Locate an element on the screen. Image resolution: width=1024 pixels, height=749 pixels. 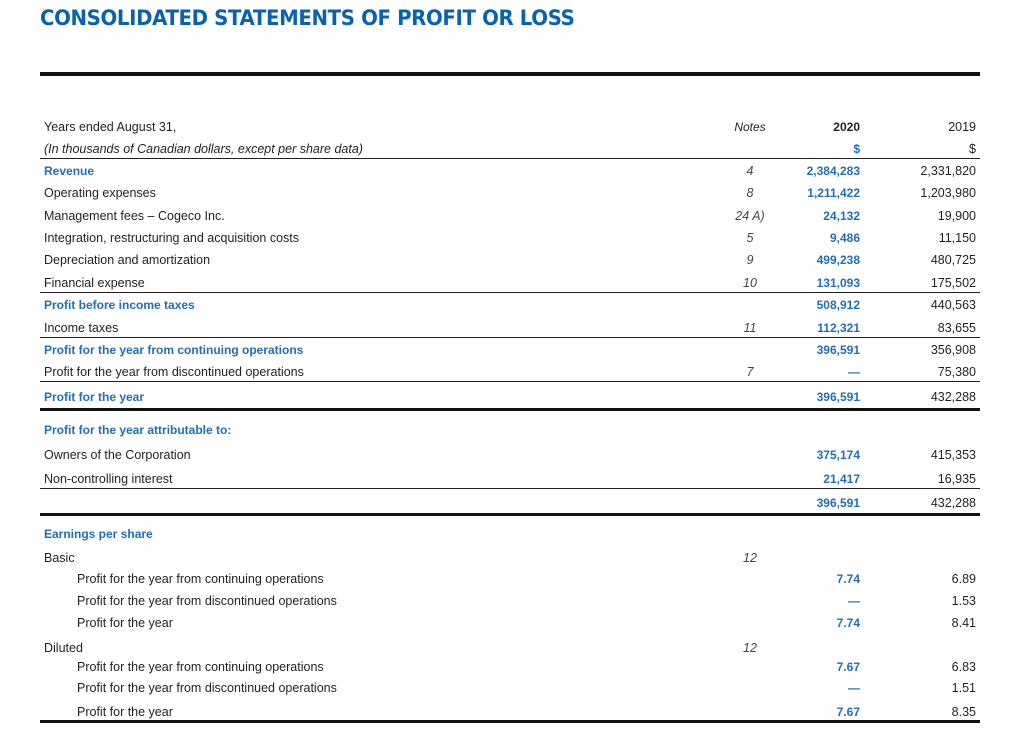
table-row: Profit for the year attributable to: is located at coordinates (510, 430).